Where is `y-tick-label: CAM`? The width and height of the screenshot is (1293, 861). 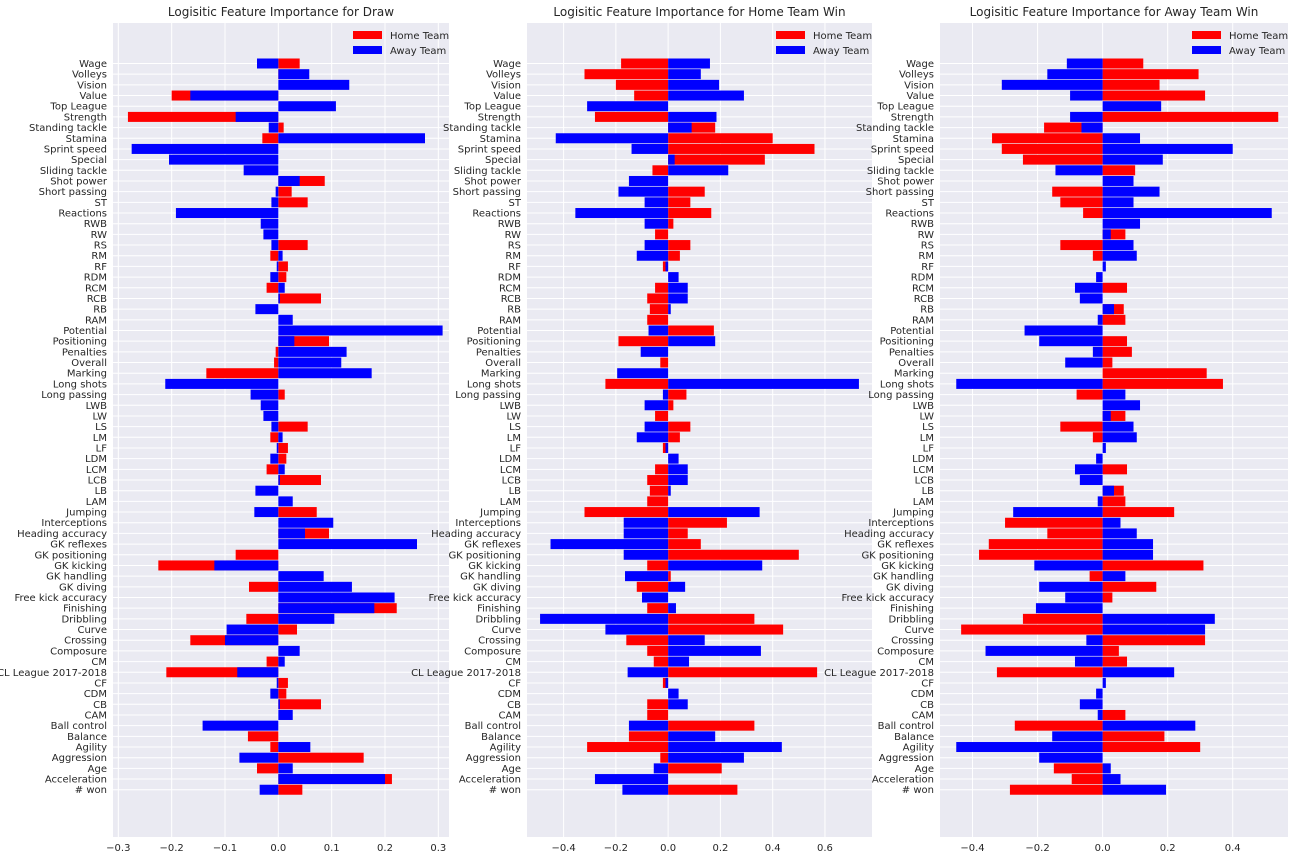 y-tick-label: CAM is located at coordinates (96, 715).